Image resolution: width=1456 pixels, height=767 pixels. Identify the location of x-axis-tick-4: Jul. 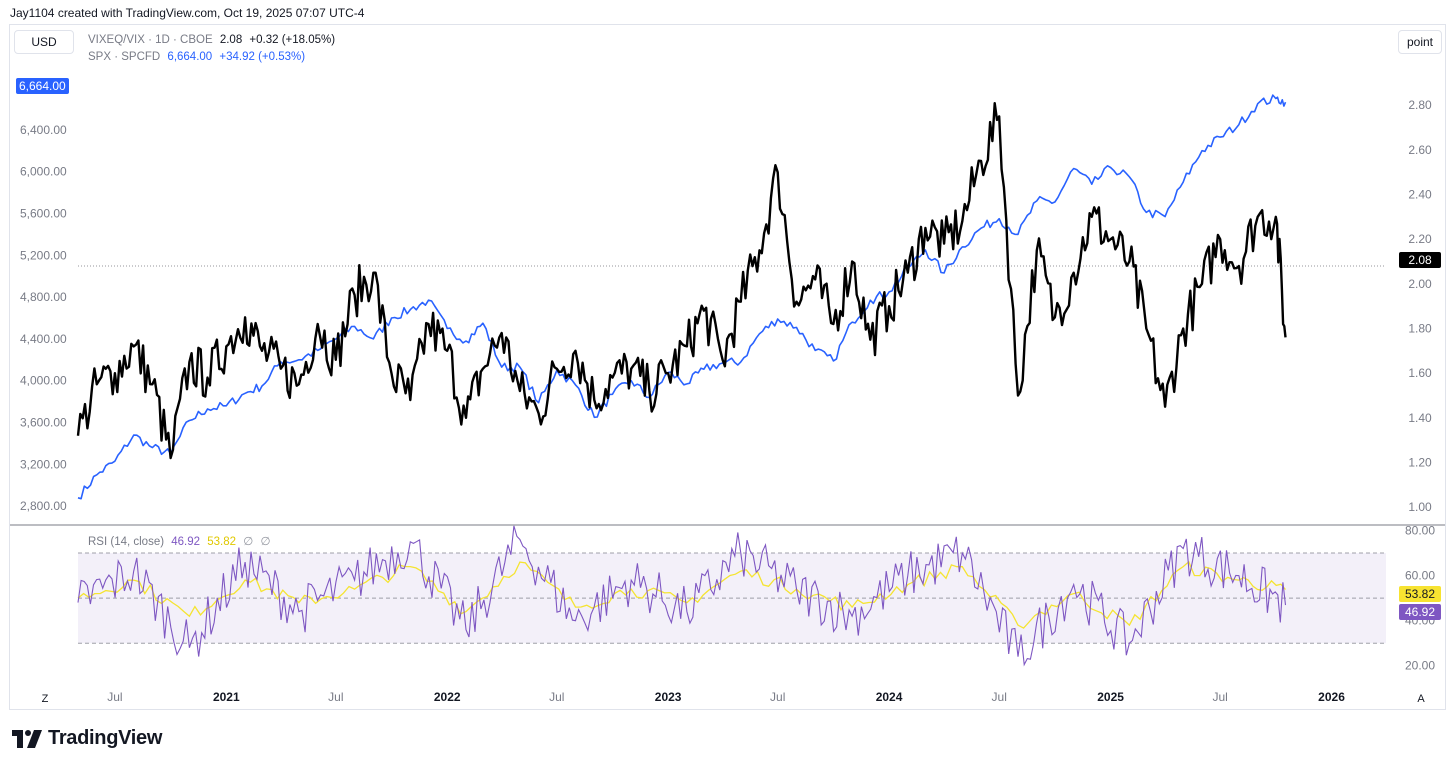
(556, 697).